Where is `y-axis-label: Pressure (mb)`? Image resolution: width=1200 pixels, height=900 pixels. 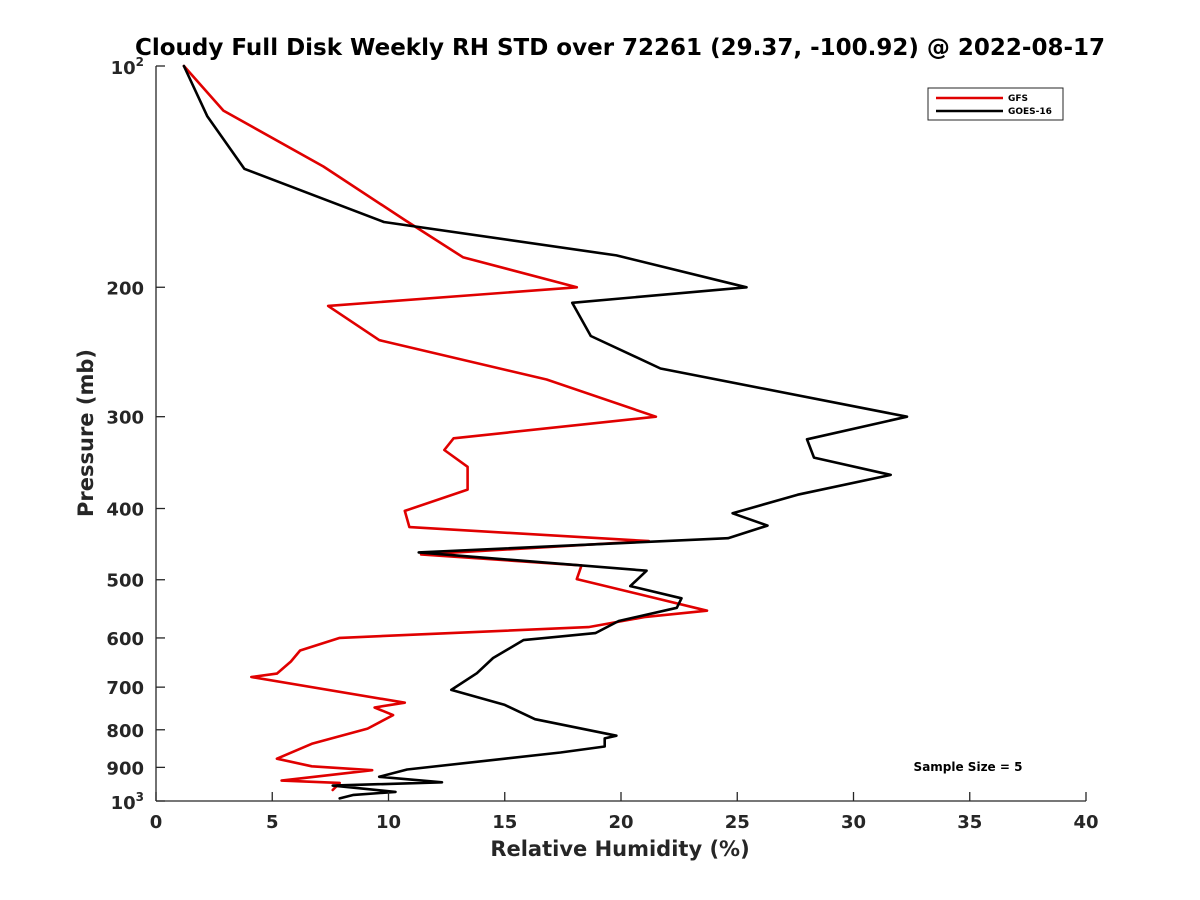 y-axis-label: Pressure (mb) is located at coordinates (86, 433).